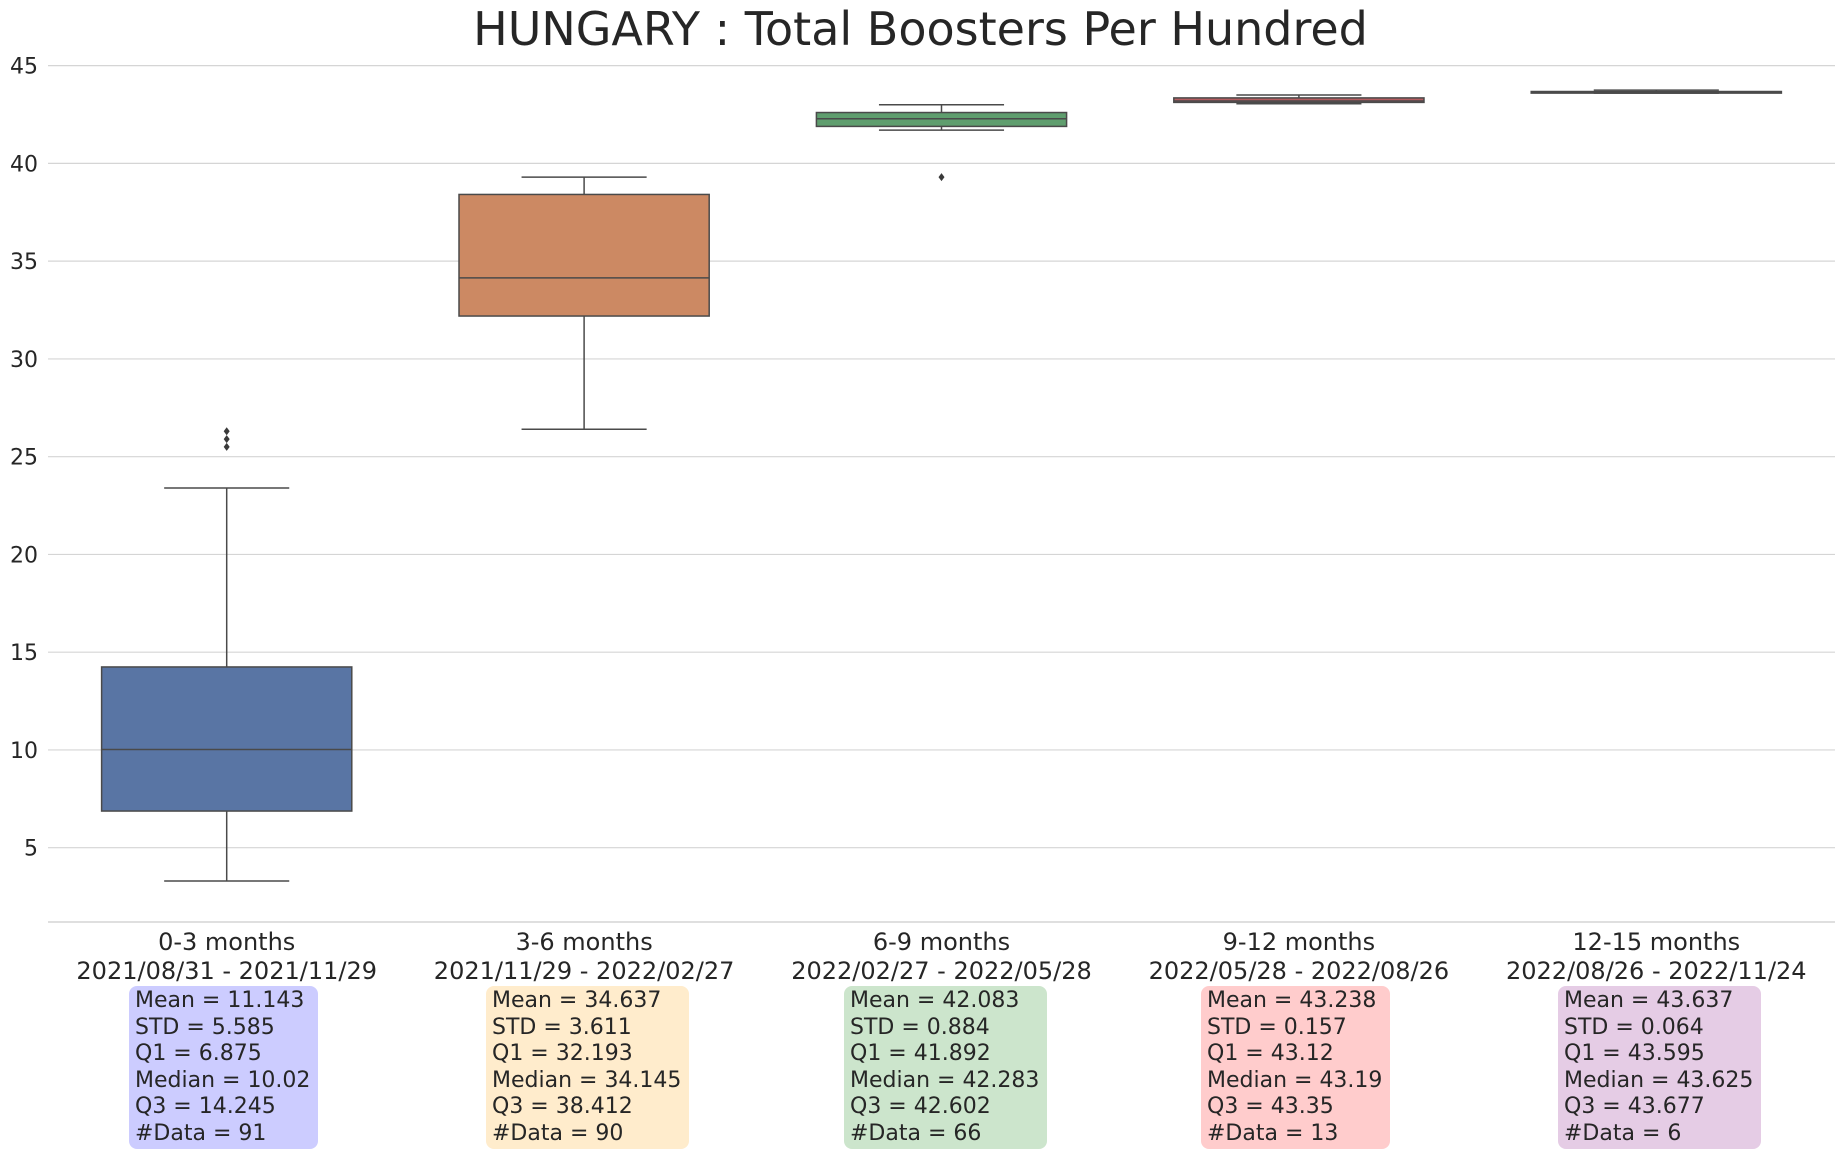  What do you see at coordinates (945, 1080) in the screenshot?
I see `stats-line: Median = 42.283` at bounding box center [945, 1080].